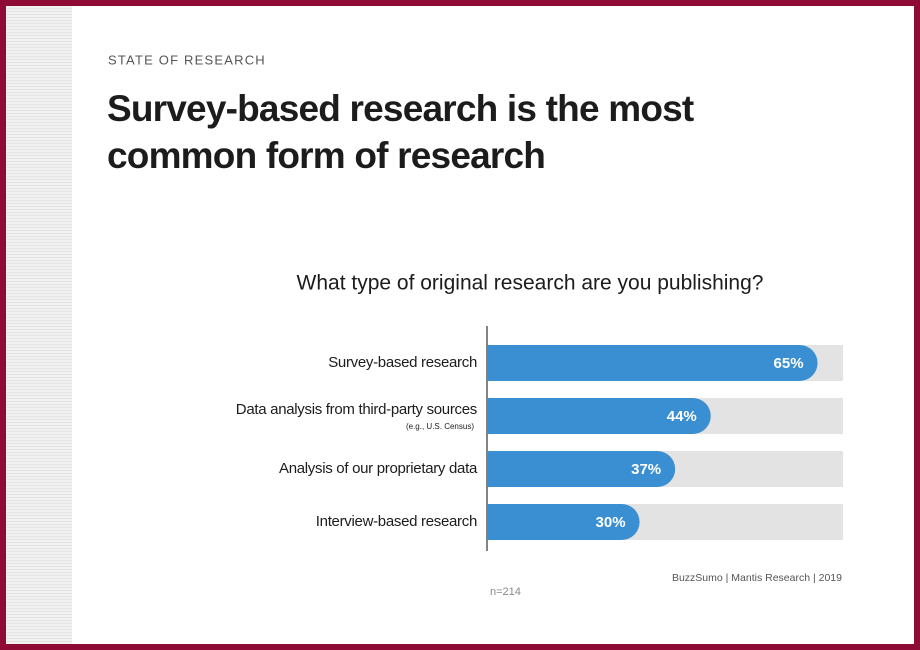  What do you see at coordinates (682, 416) in the screenshot?
I see `value-label: 44%` at bounding box center [682, 416].